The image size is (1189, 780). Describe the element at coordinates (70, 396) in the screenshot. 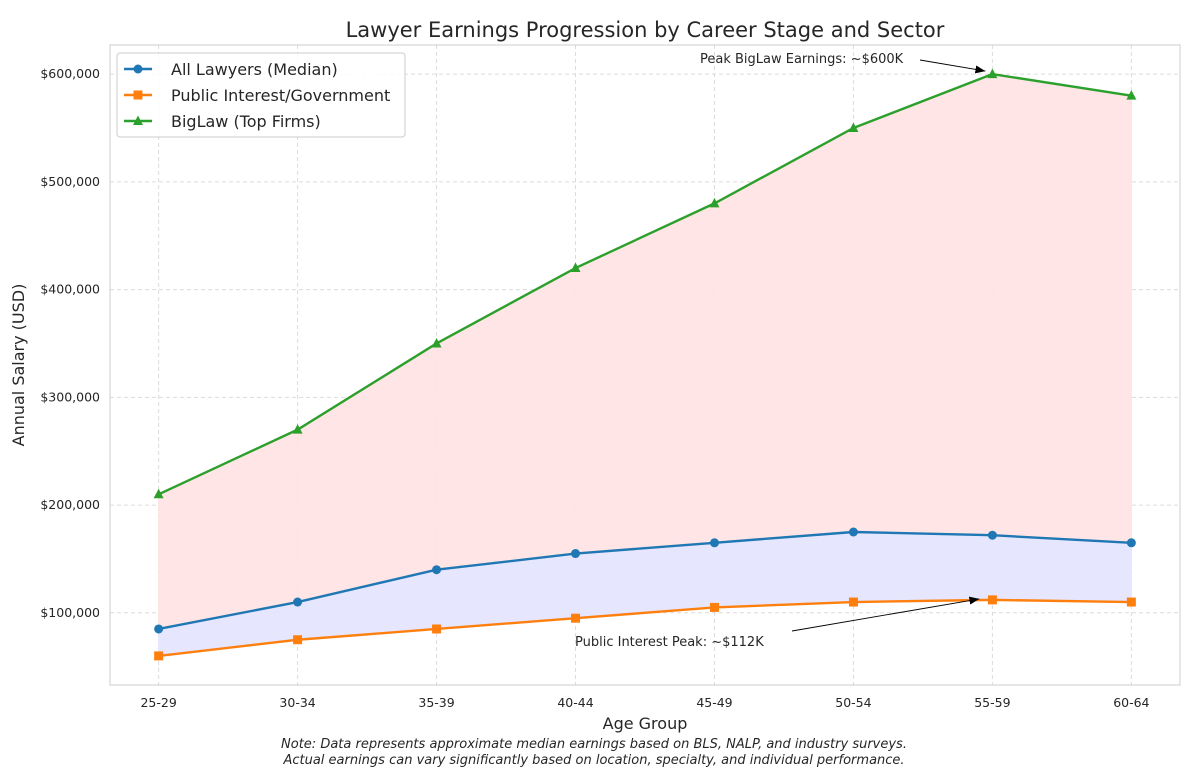

I see `y-tick-label: $300,000` at that location.